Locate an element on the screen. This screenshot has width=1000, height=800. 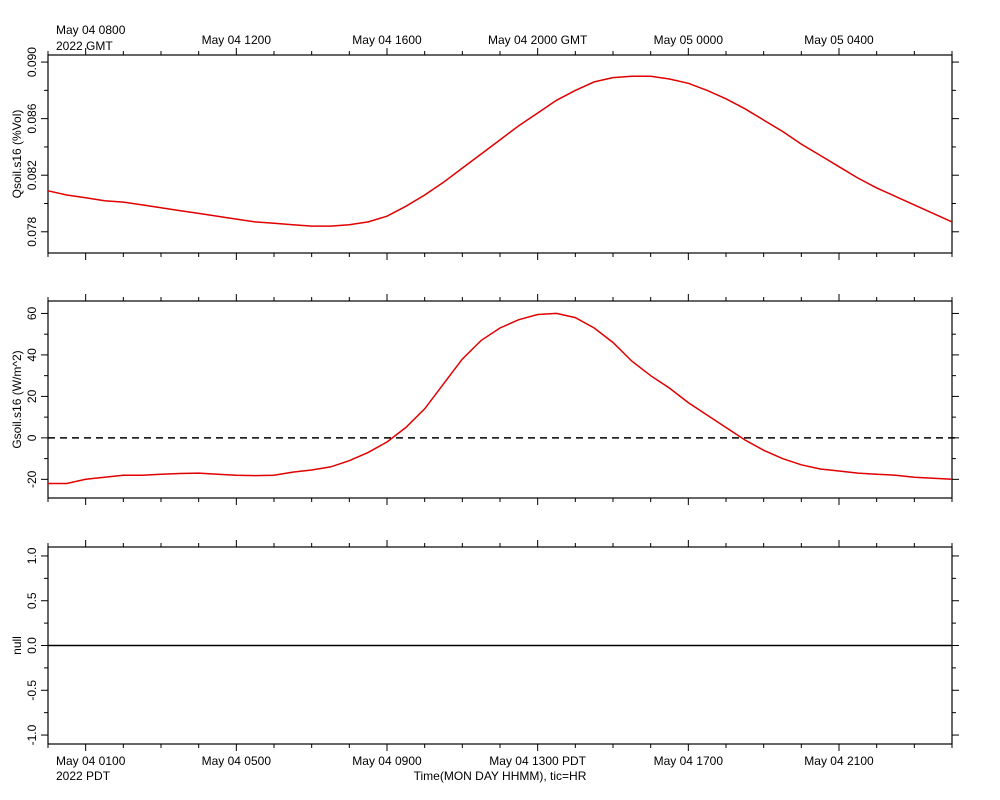
bottom-axis-tick-label: May 04 1300 PDT is located at coordinates (537, 761).